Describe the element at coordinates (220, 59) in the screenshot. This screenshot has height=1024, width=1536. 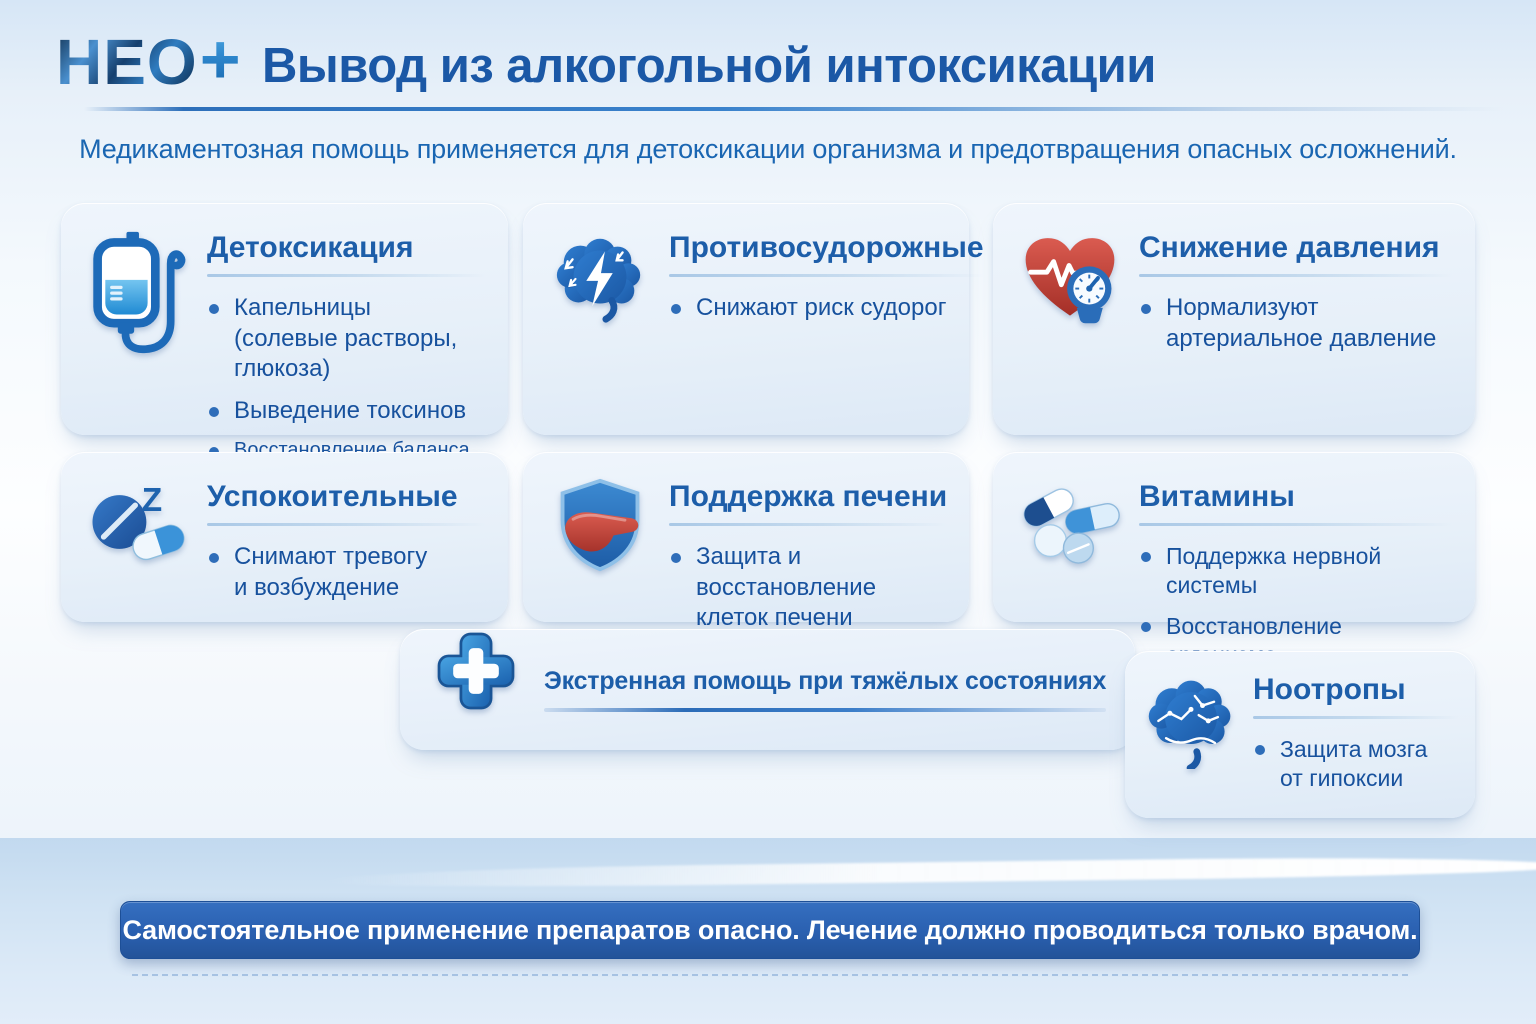
I see `brand-logo-plus-icon: +` at that location.